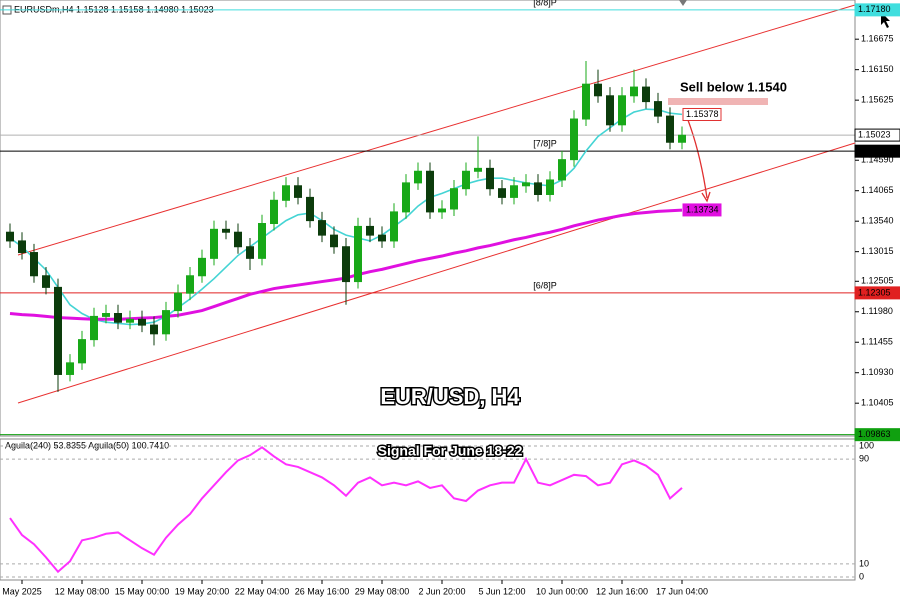 Image resolution: width=900 pixels, height=599 pixels. I want to click on y-tick-label: 1.16675, so click(877, 39).